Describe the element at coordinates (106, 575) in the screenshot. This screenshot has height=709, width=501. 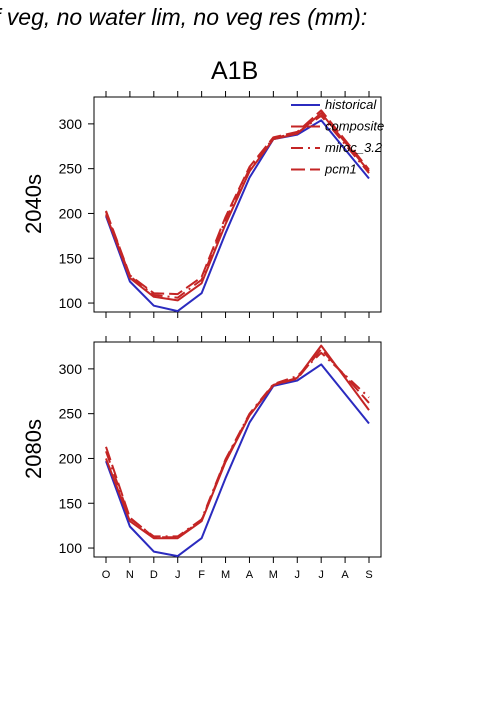
I see `x-tick-label: O` at that location.